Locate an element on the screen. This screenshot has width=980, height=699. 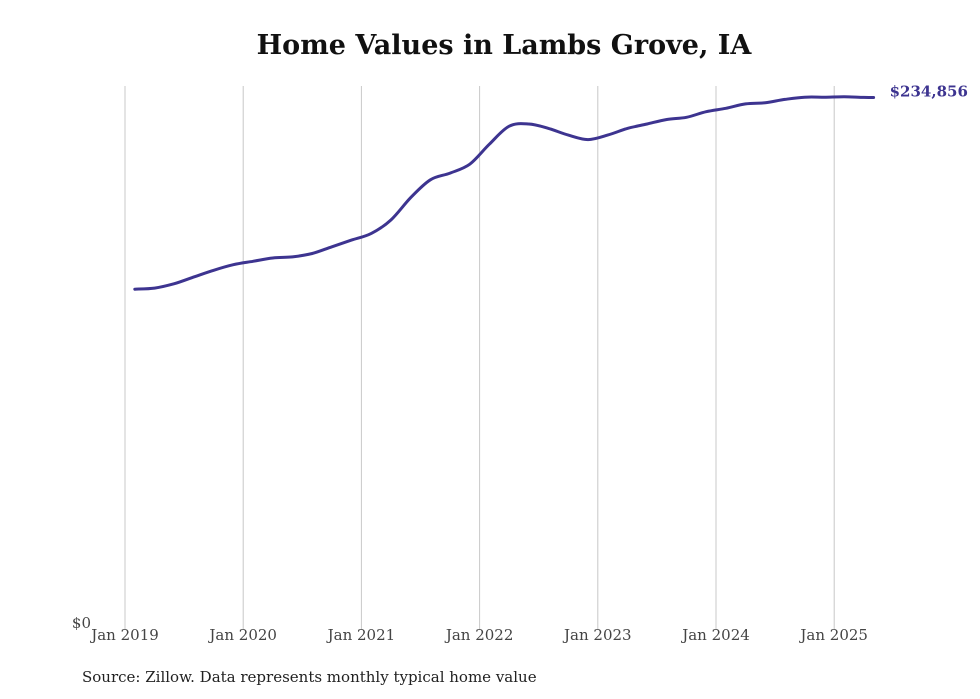
x-tick-label: Jan 2020 is located at coordinates (242, 635).